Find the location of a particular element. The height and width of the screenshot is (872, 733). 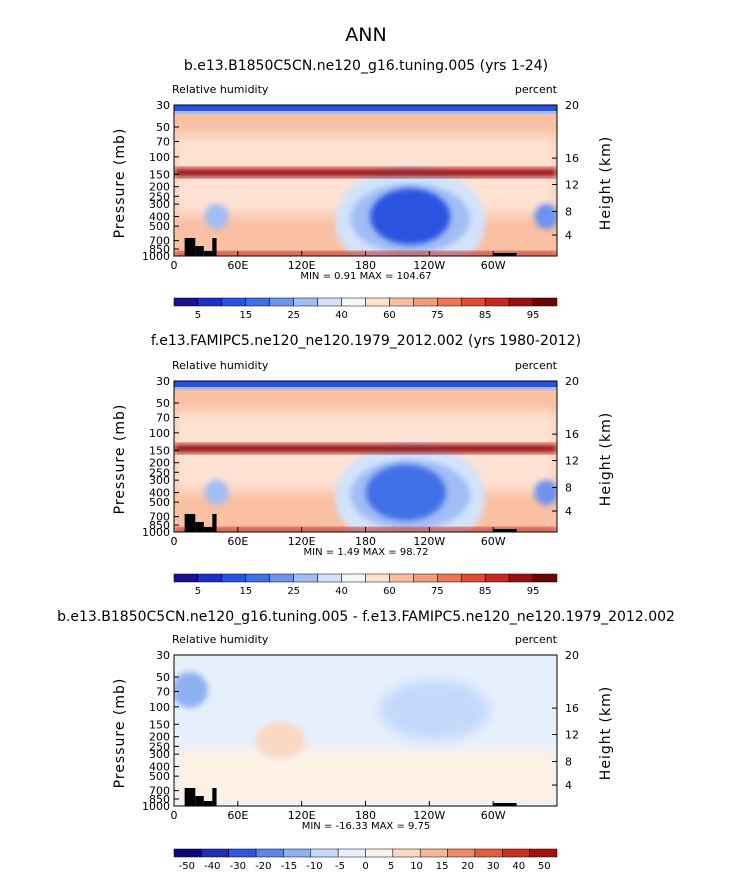

x-tick-label: 60W is located at coordinates (493, 815).